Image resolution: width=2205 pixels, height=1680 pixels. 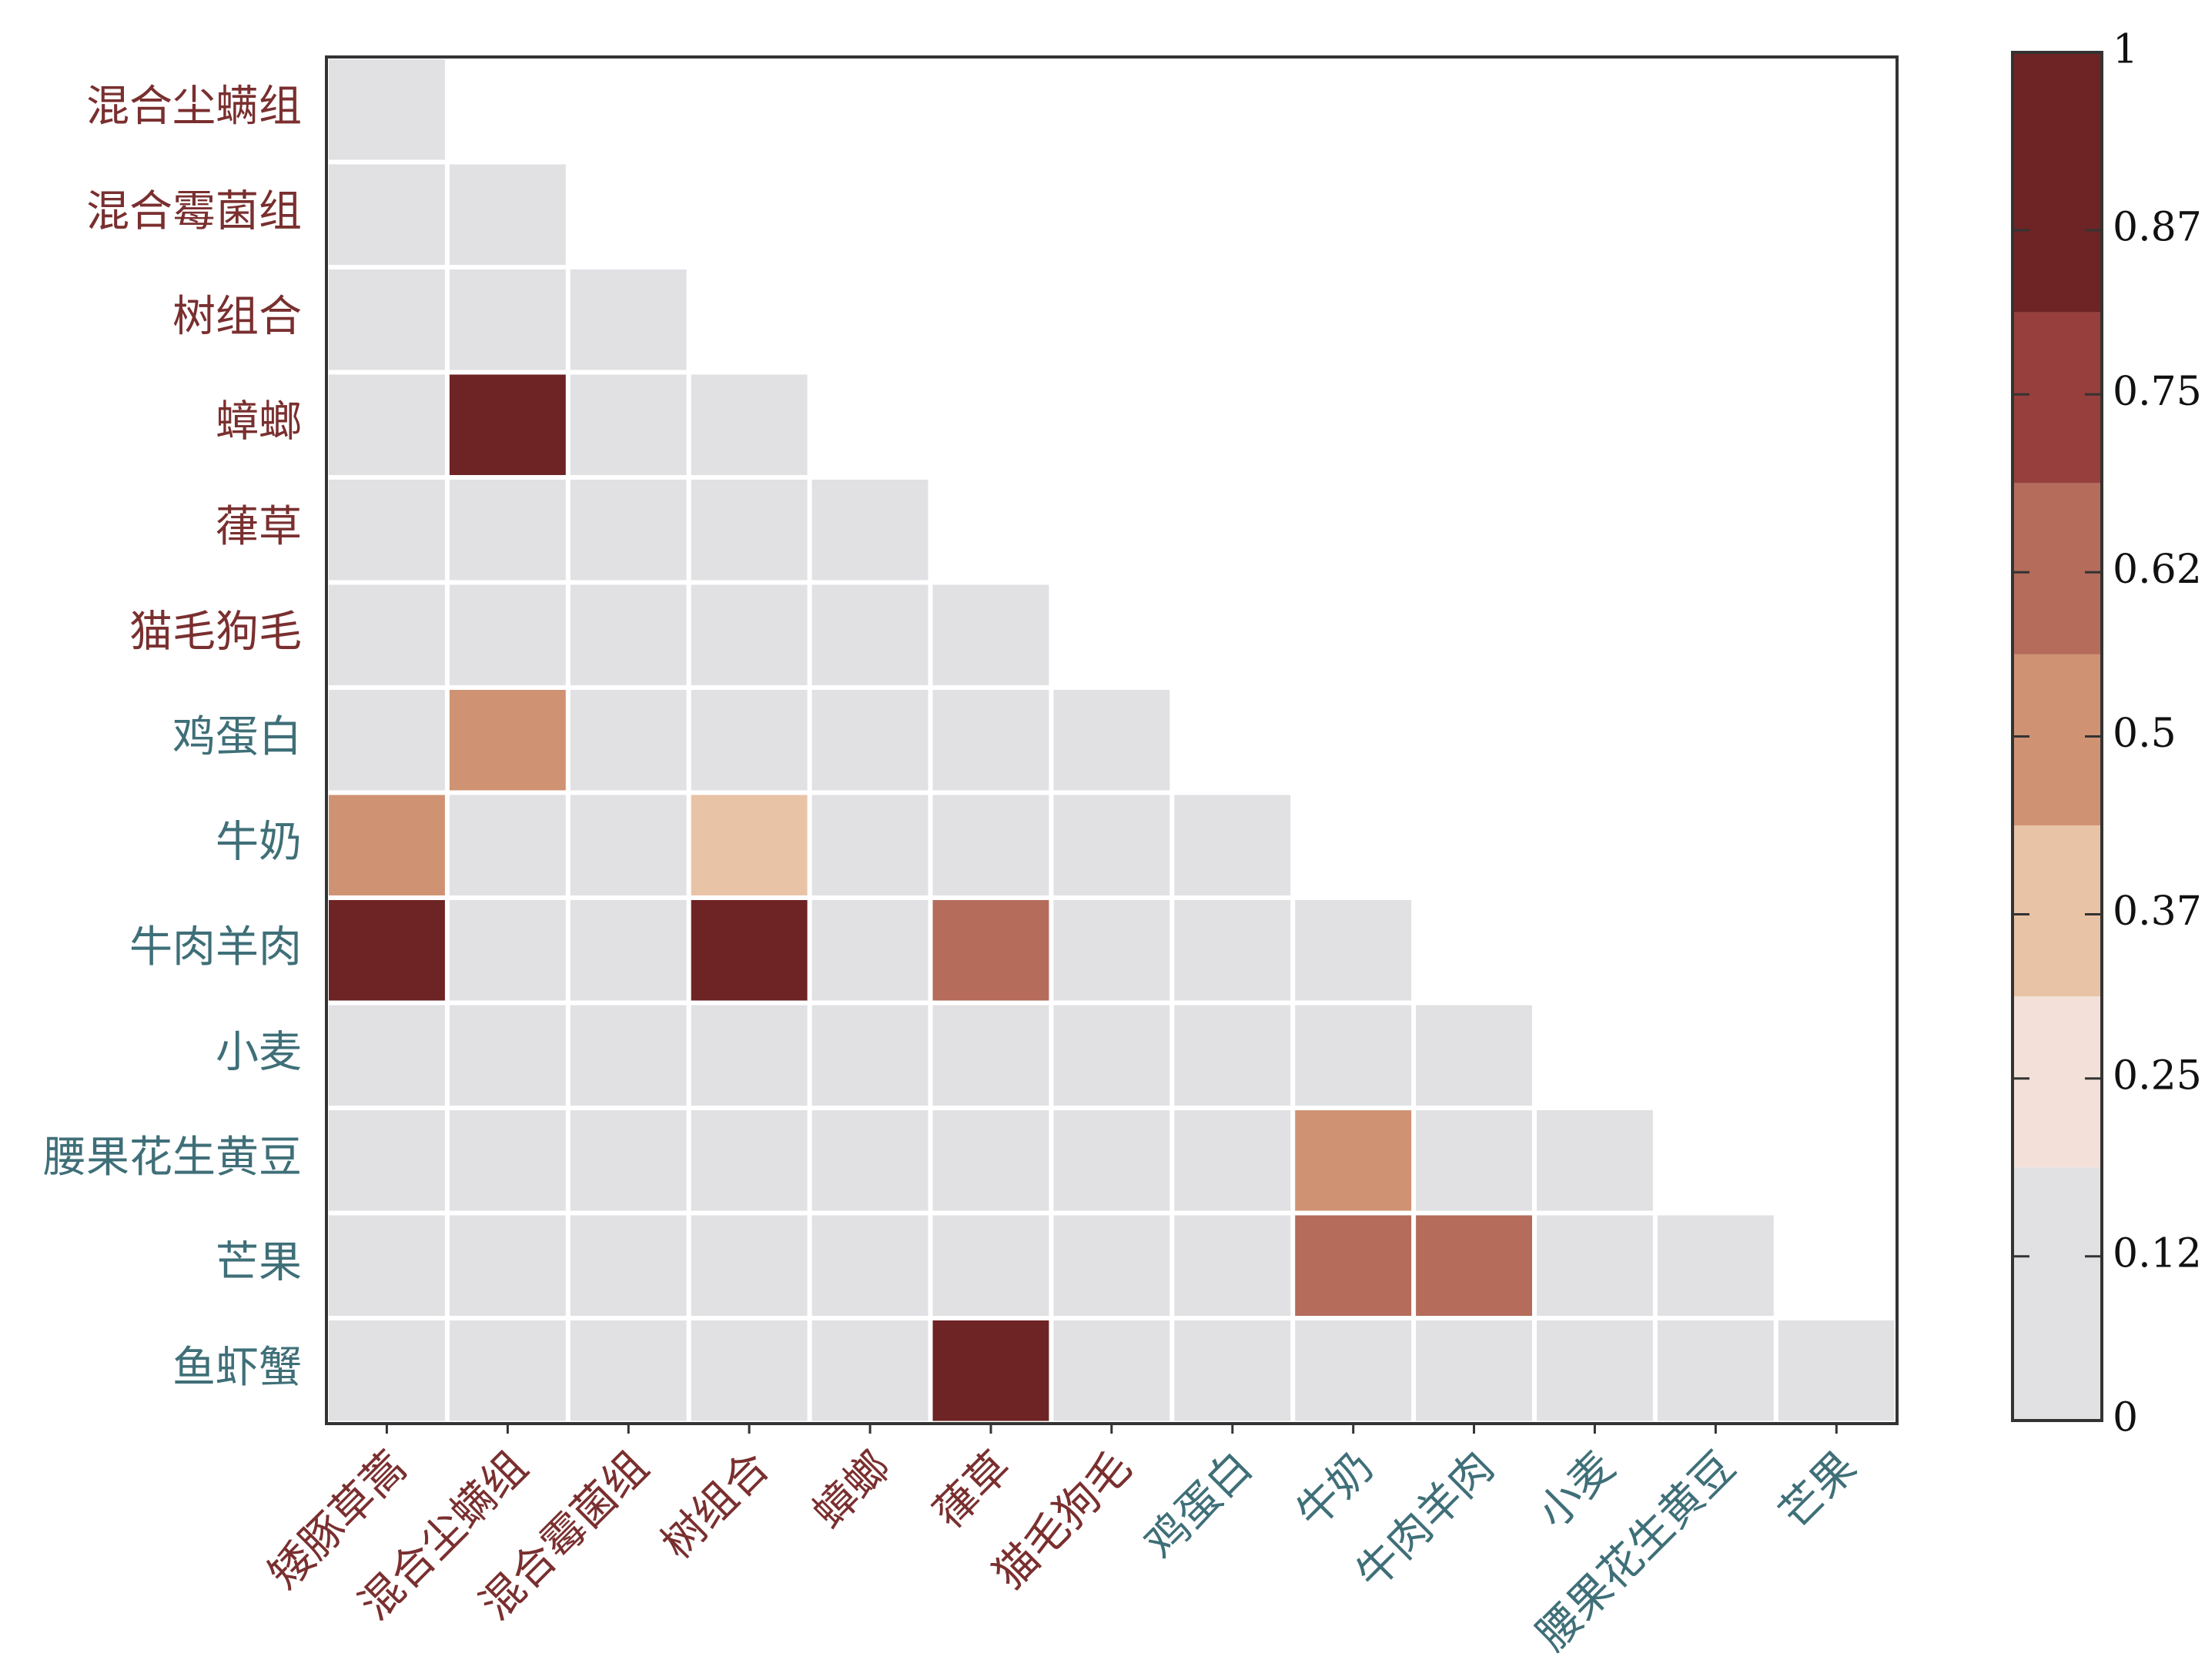 What do you see at coordinates (2125, 50) in the screenshot?
I see `colorbar-tick-label-8: 1` at bounding box center [2125, 50].